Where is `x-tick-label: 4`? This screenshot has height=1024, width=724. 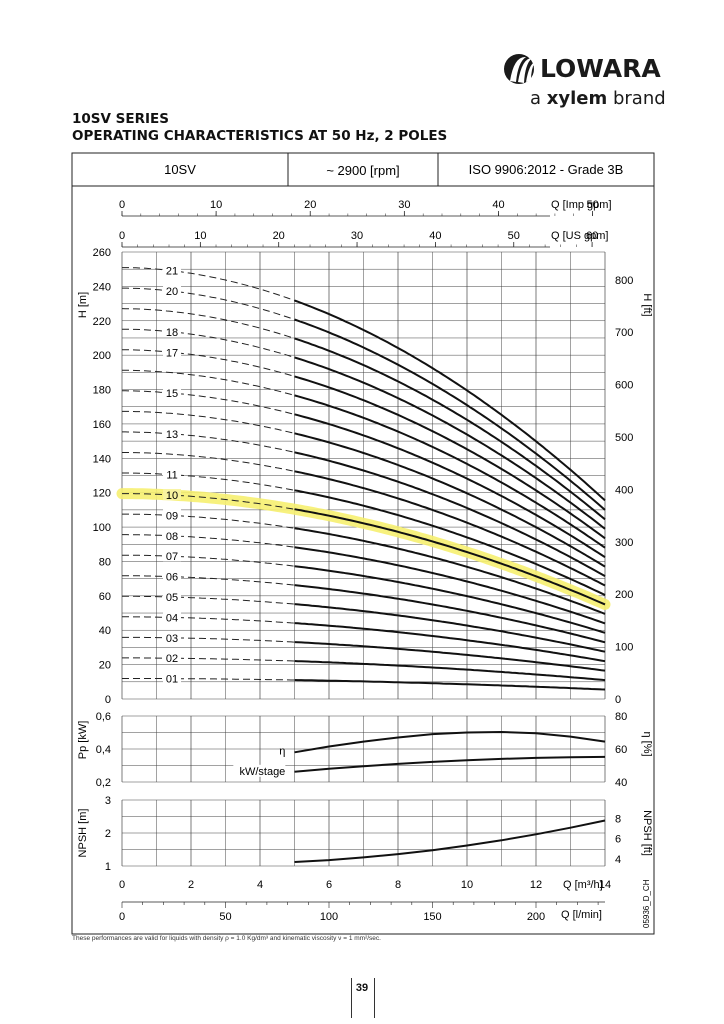 x-tick-label: 4 is located at coordinates (260, 885).